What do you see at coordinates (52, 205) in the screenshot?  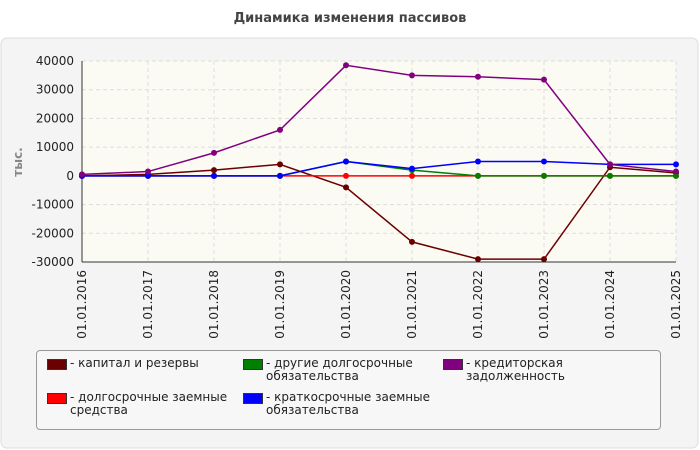 I see `y-tick-label: -10000` at bounding box center [52, 205].